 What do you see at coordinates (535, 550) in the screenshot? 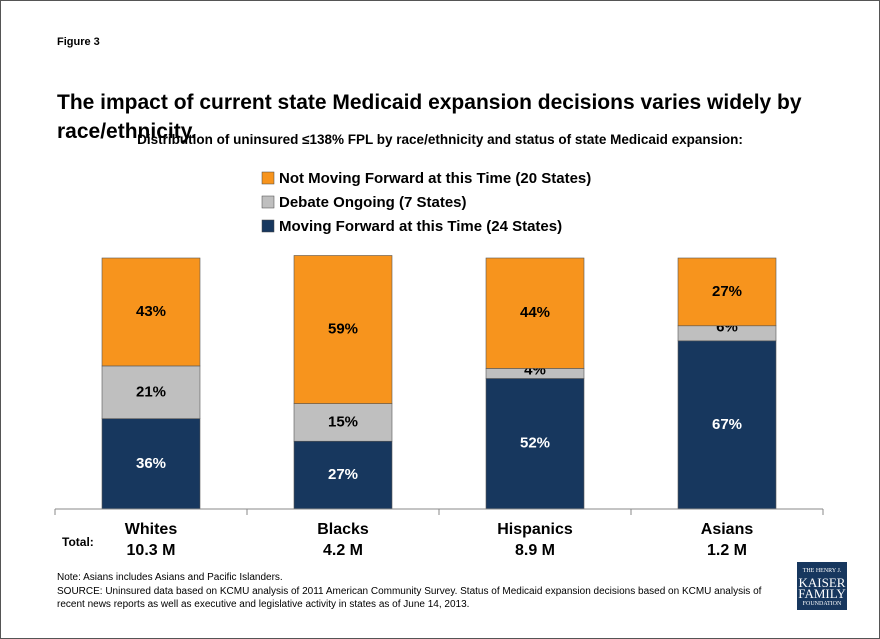
I see `category-total: 8.9 M` at bounding box center [535, 550].